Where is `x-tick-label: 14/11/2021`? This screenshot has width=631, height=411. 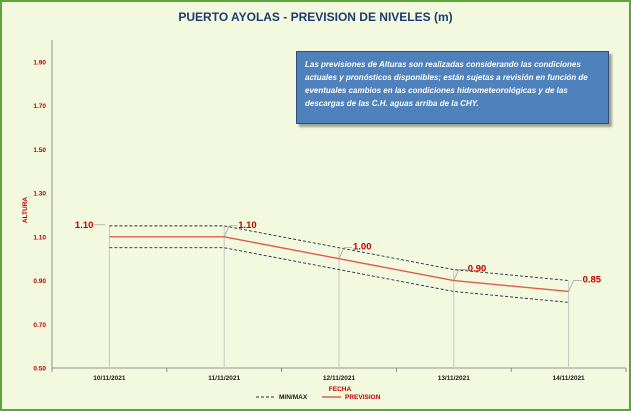
x-tick-label: 14/11/2021 is located at coordinates (569, 378).